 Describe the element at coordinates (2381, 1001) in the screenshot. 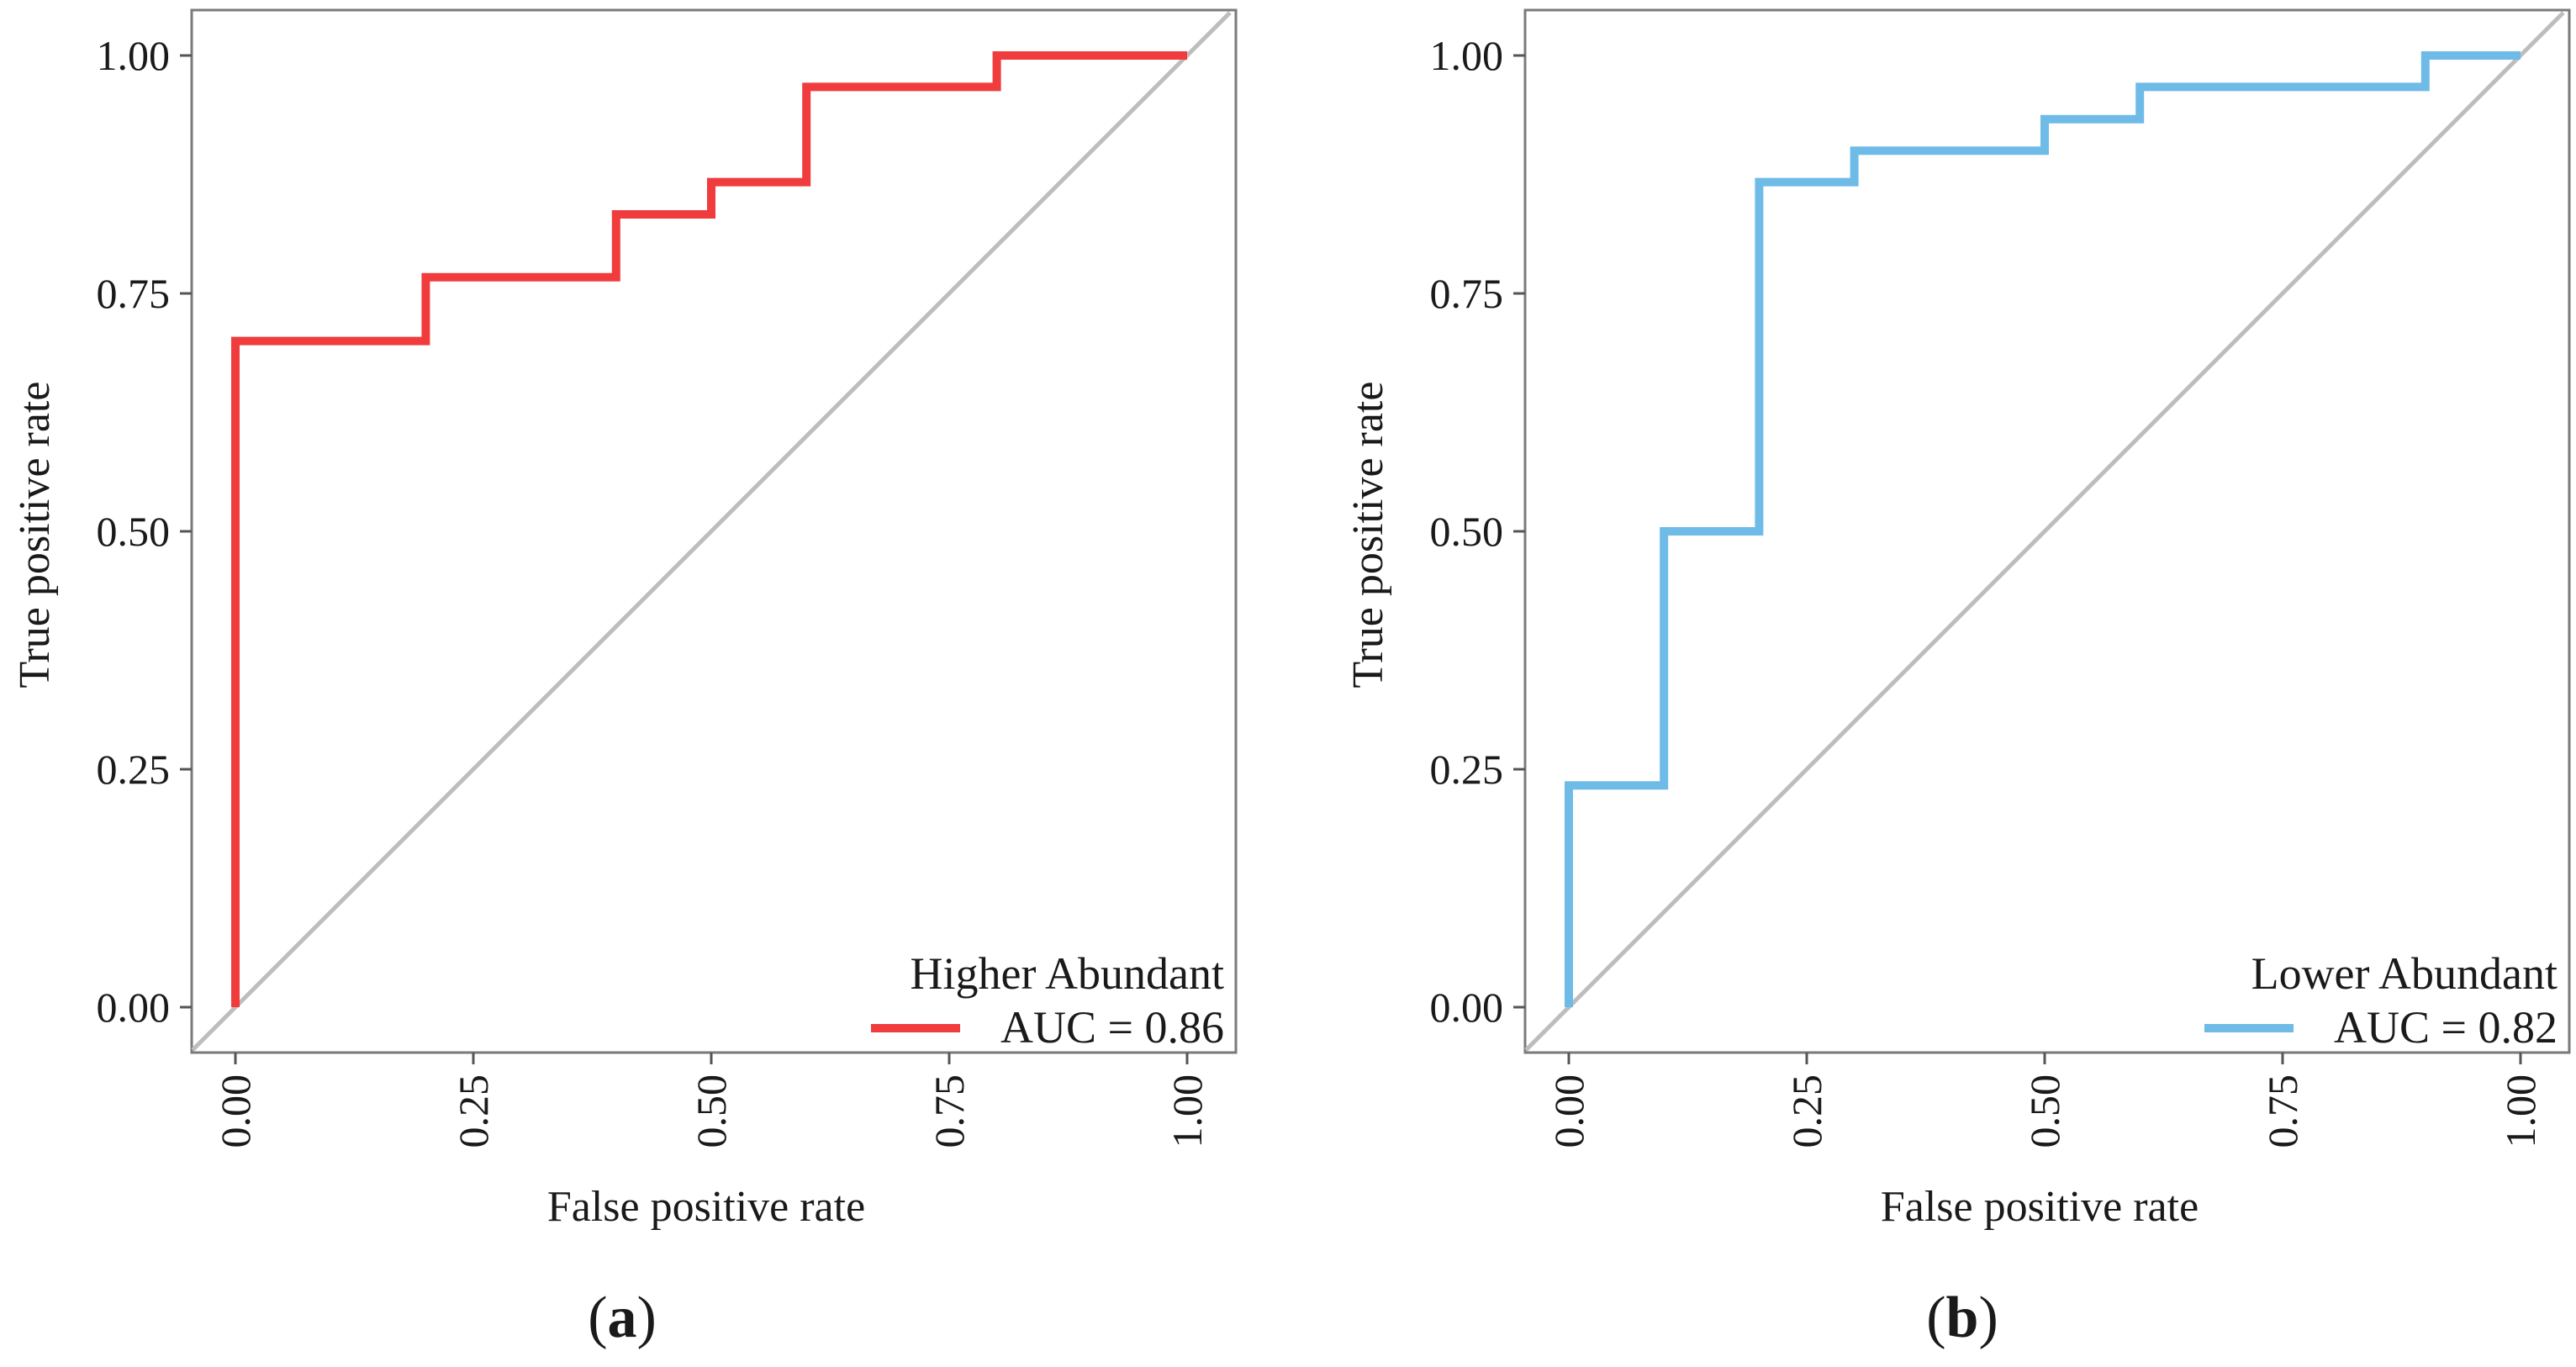

I see `legend: Lower Abundant AUC = 0.82` at that location.